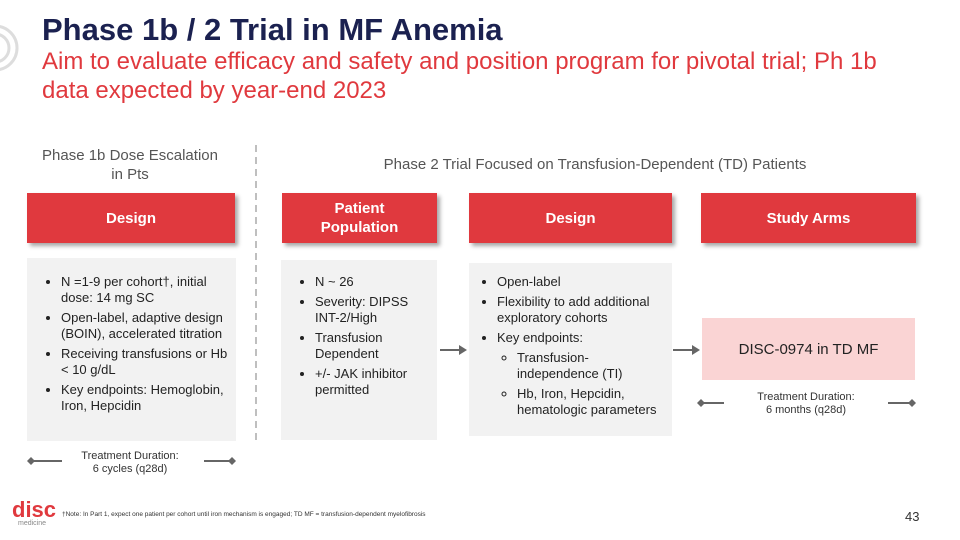 The height and width of the screenshot is (540, 960). What do you see at coordinates (34, 509) in the screenshot?
I see `logo: disc` at bounding box center [34, 509].